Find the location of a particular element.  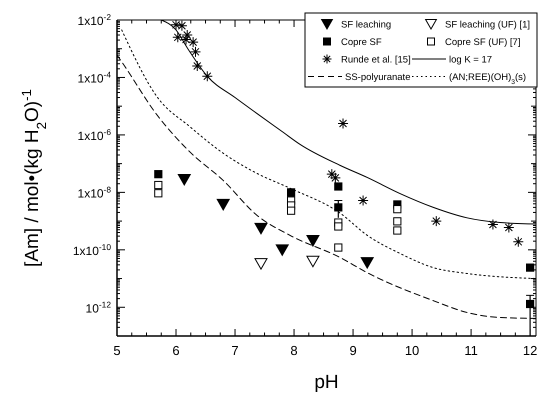

x-axis-title: pH is located at coordinates (326, 382).